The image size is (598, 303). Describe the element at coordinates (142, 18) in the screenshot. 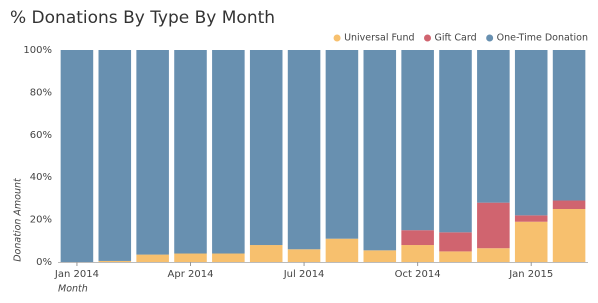

I see `chart-title: % Donations By Type By Month` at that location.